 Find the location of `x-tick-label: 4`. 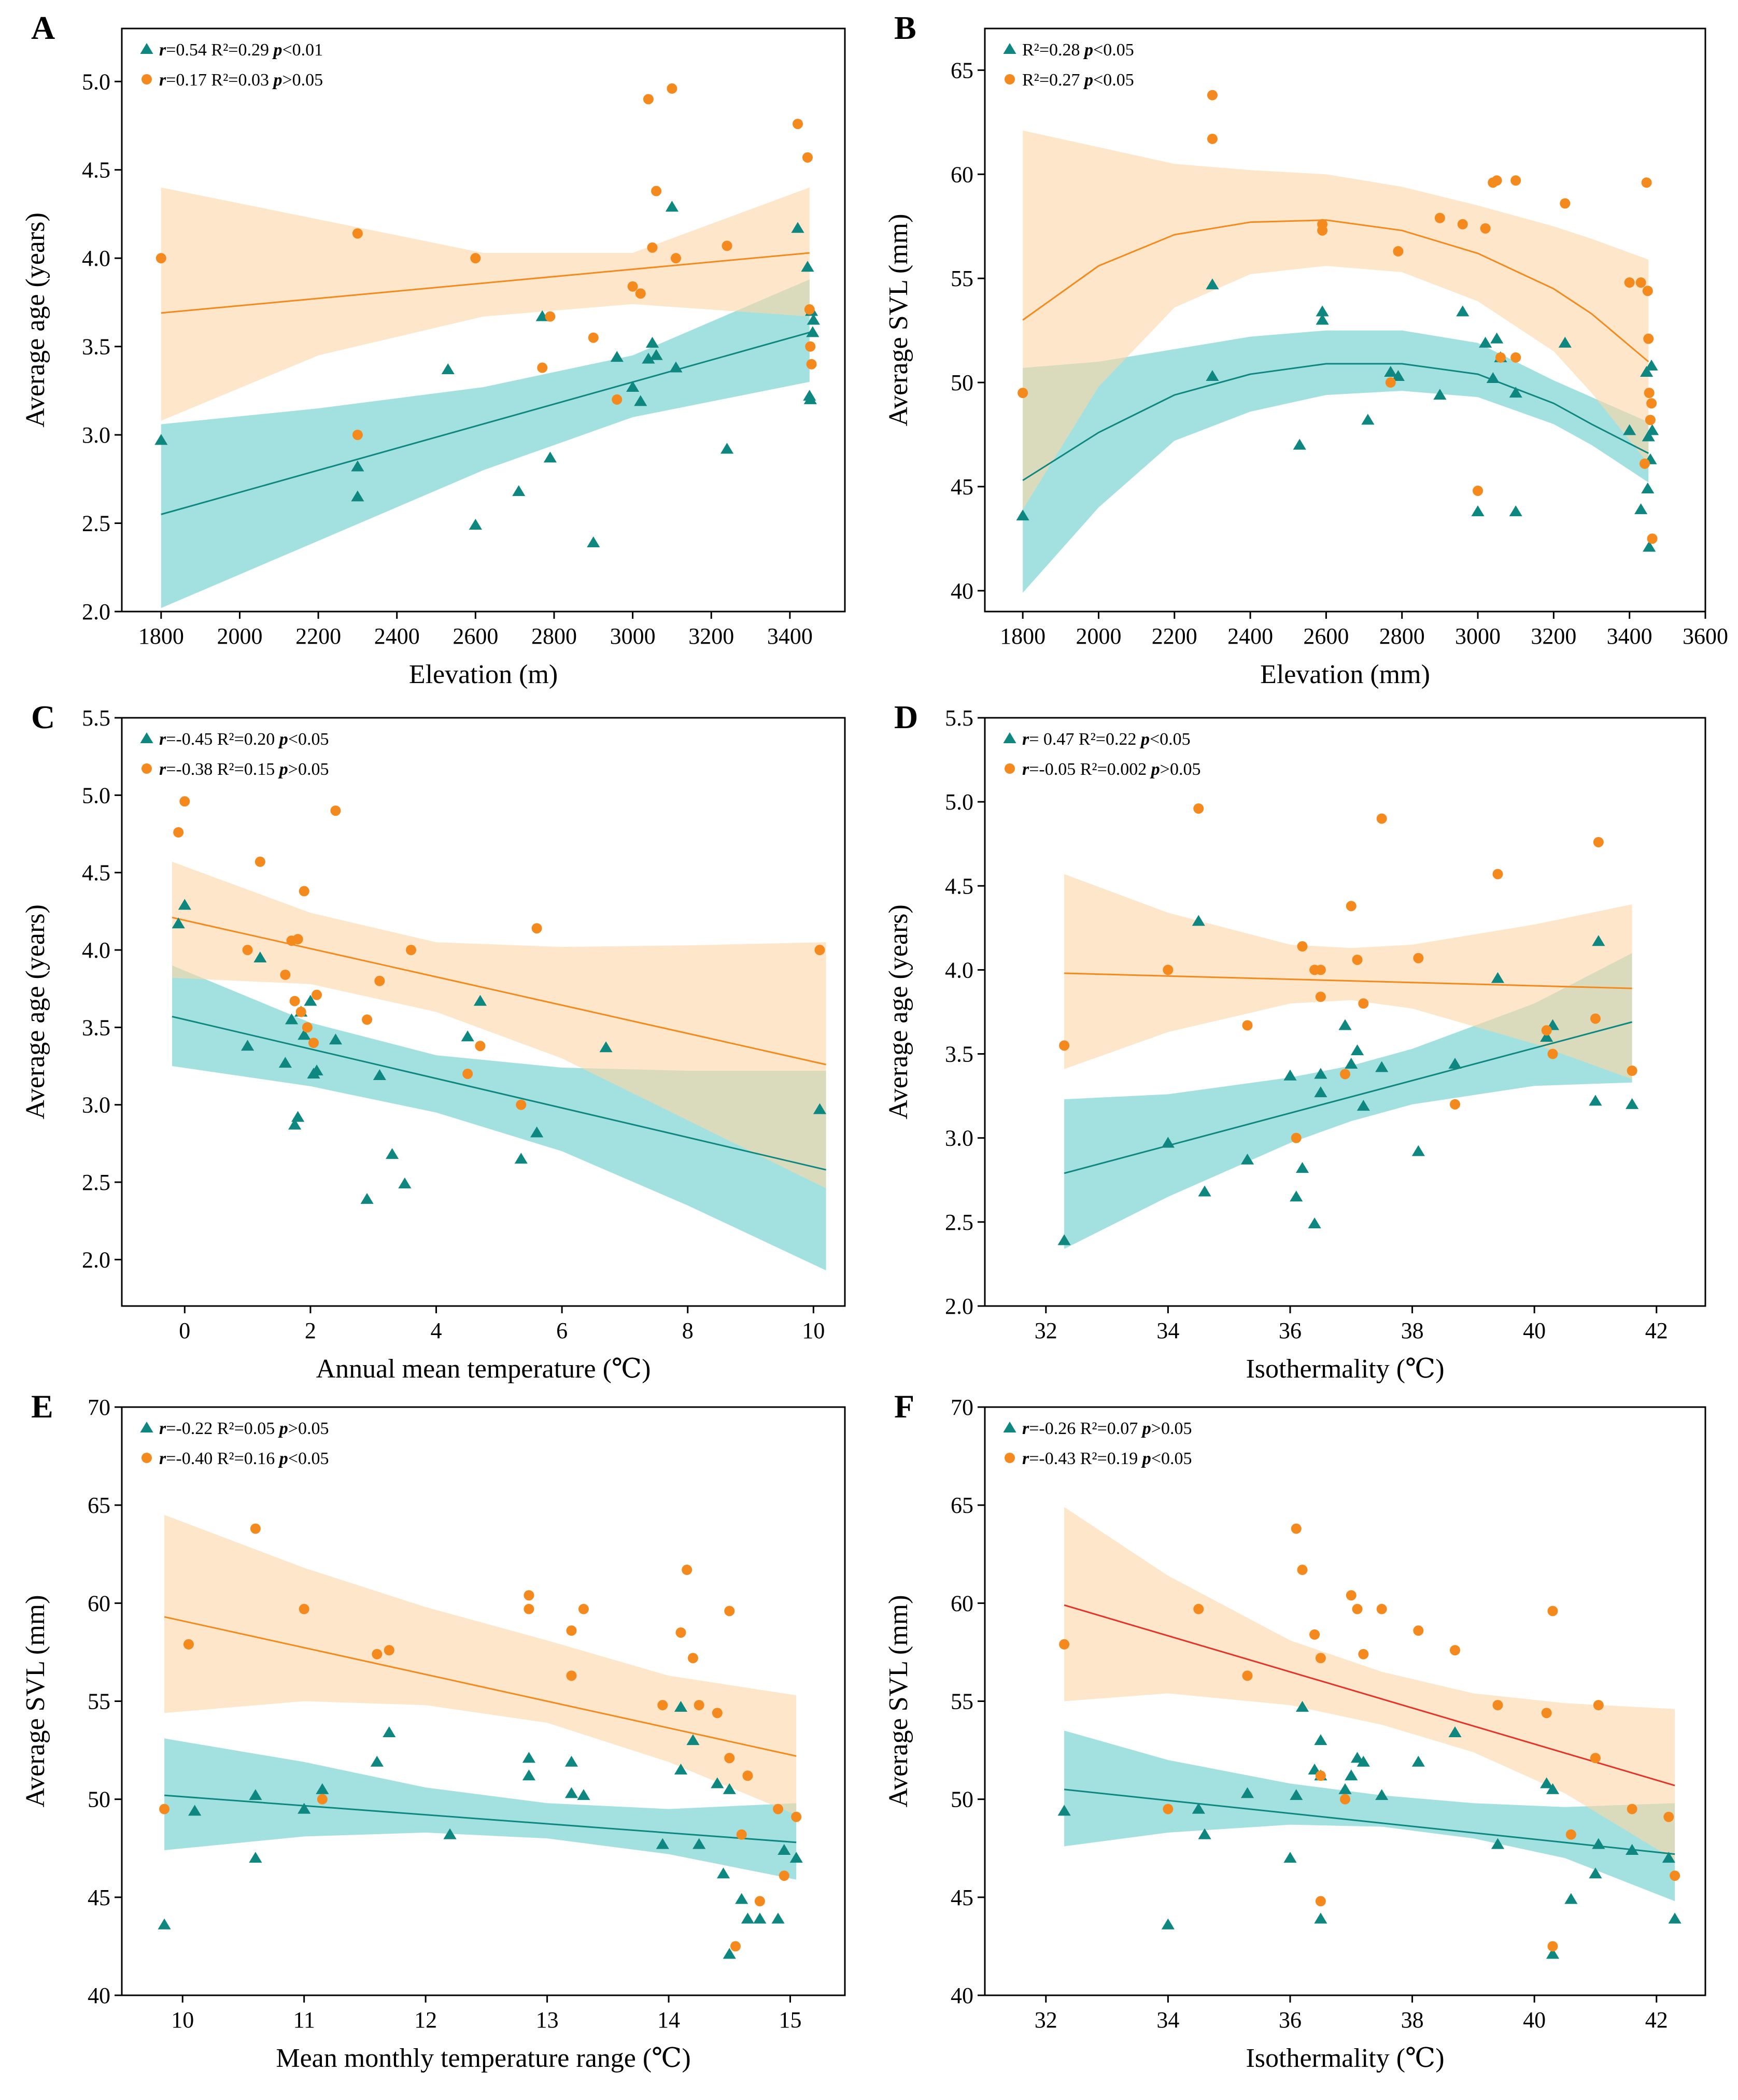

x-tick-label: 4 is located at coordinates (436, 1330).